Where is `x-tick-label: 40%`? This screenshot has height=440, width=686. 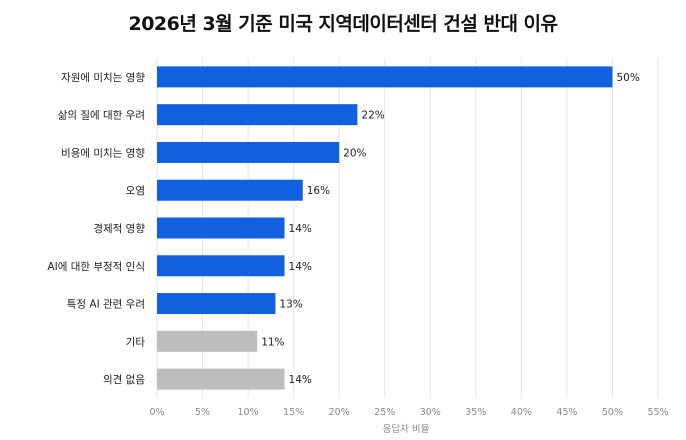
x-tick-label: 40% is located at coordinates (521, 412).